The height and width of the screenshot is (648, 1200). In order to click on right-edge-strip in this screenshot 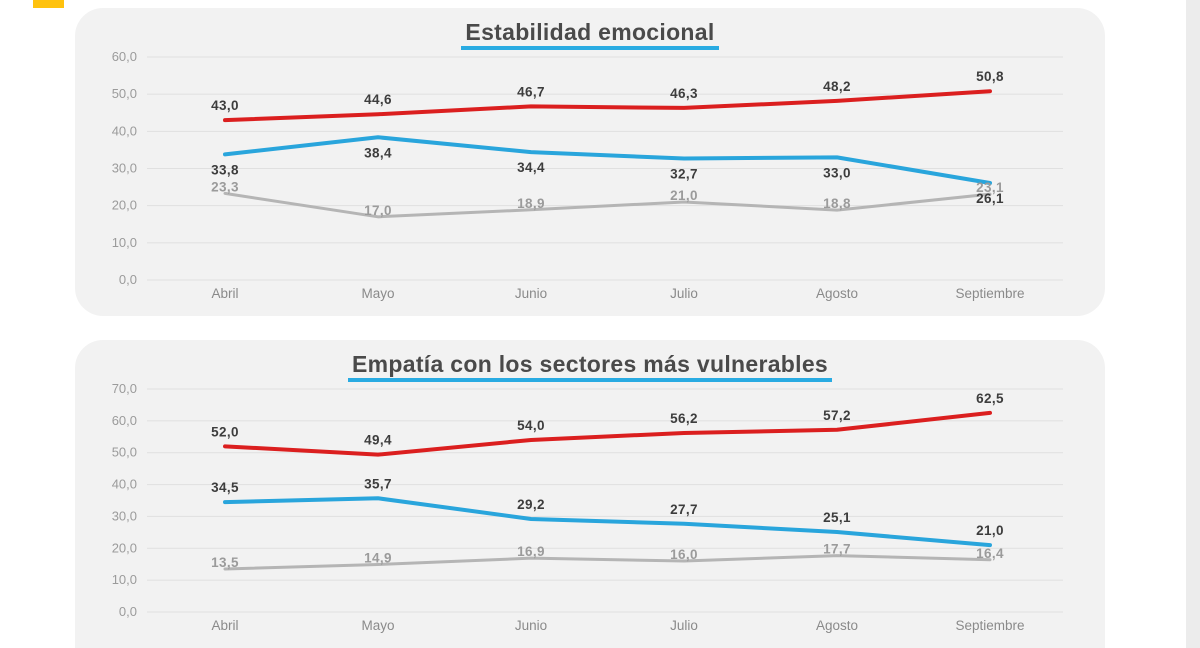, I will do `click(1193, 324)`.